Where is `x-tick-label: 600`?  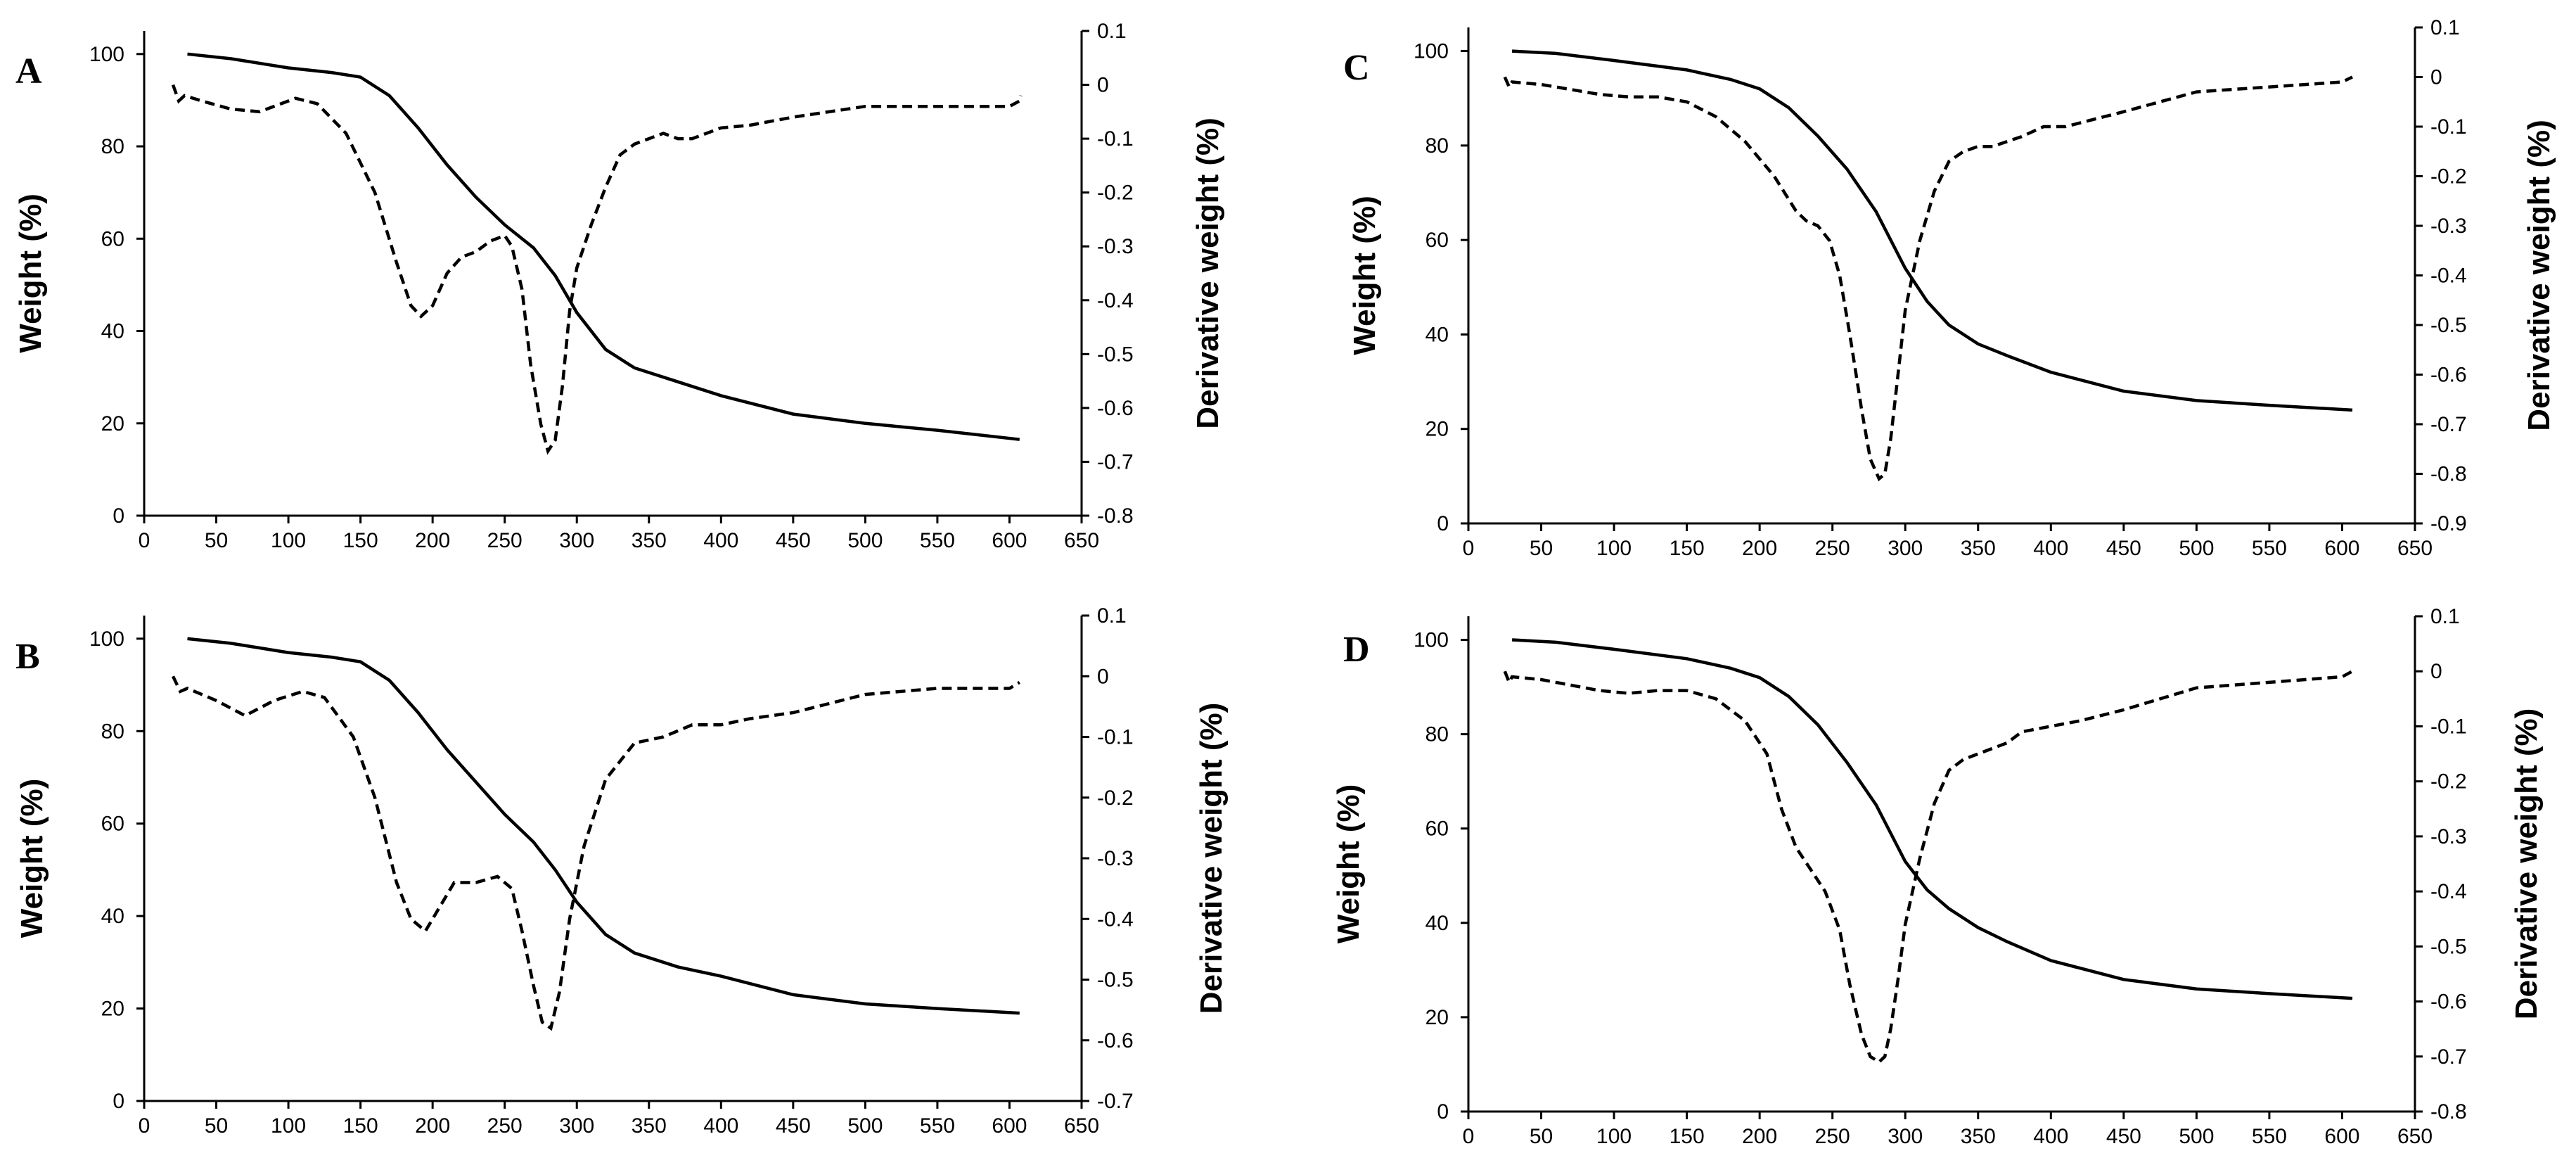 x-tick-label: 600 is located at coordinates (1009, 1126).